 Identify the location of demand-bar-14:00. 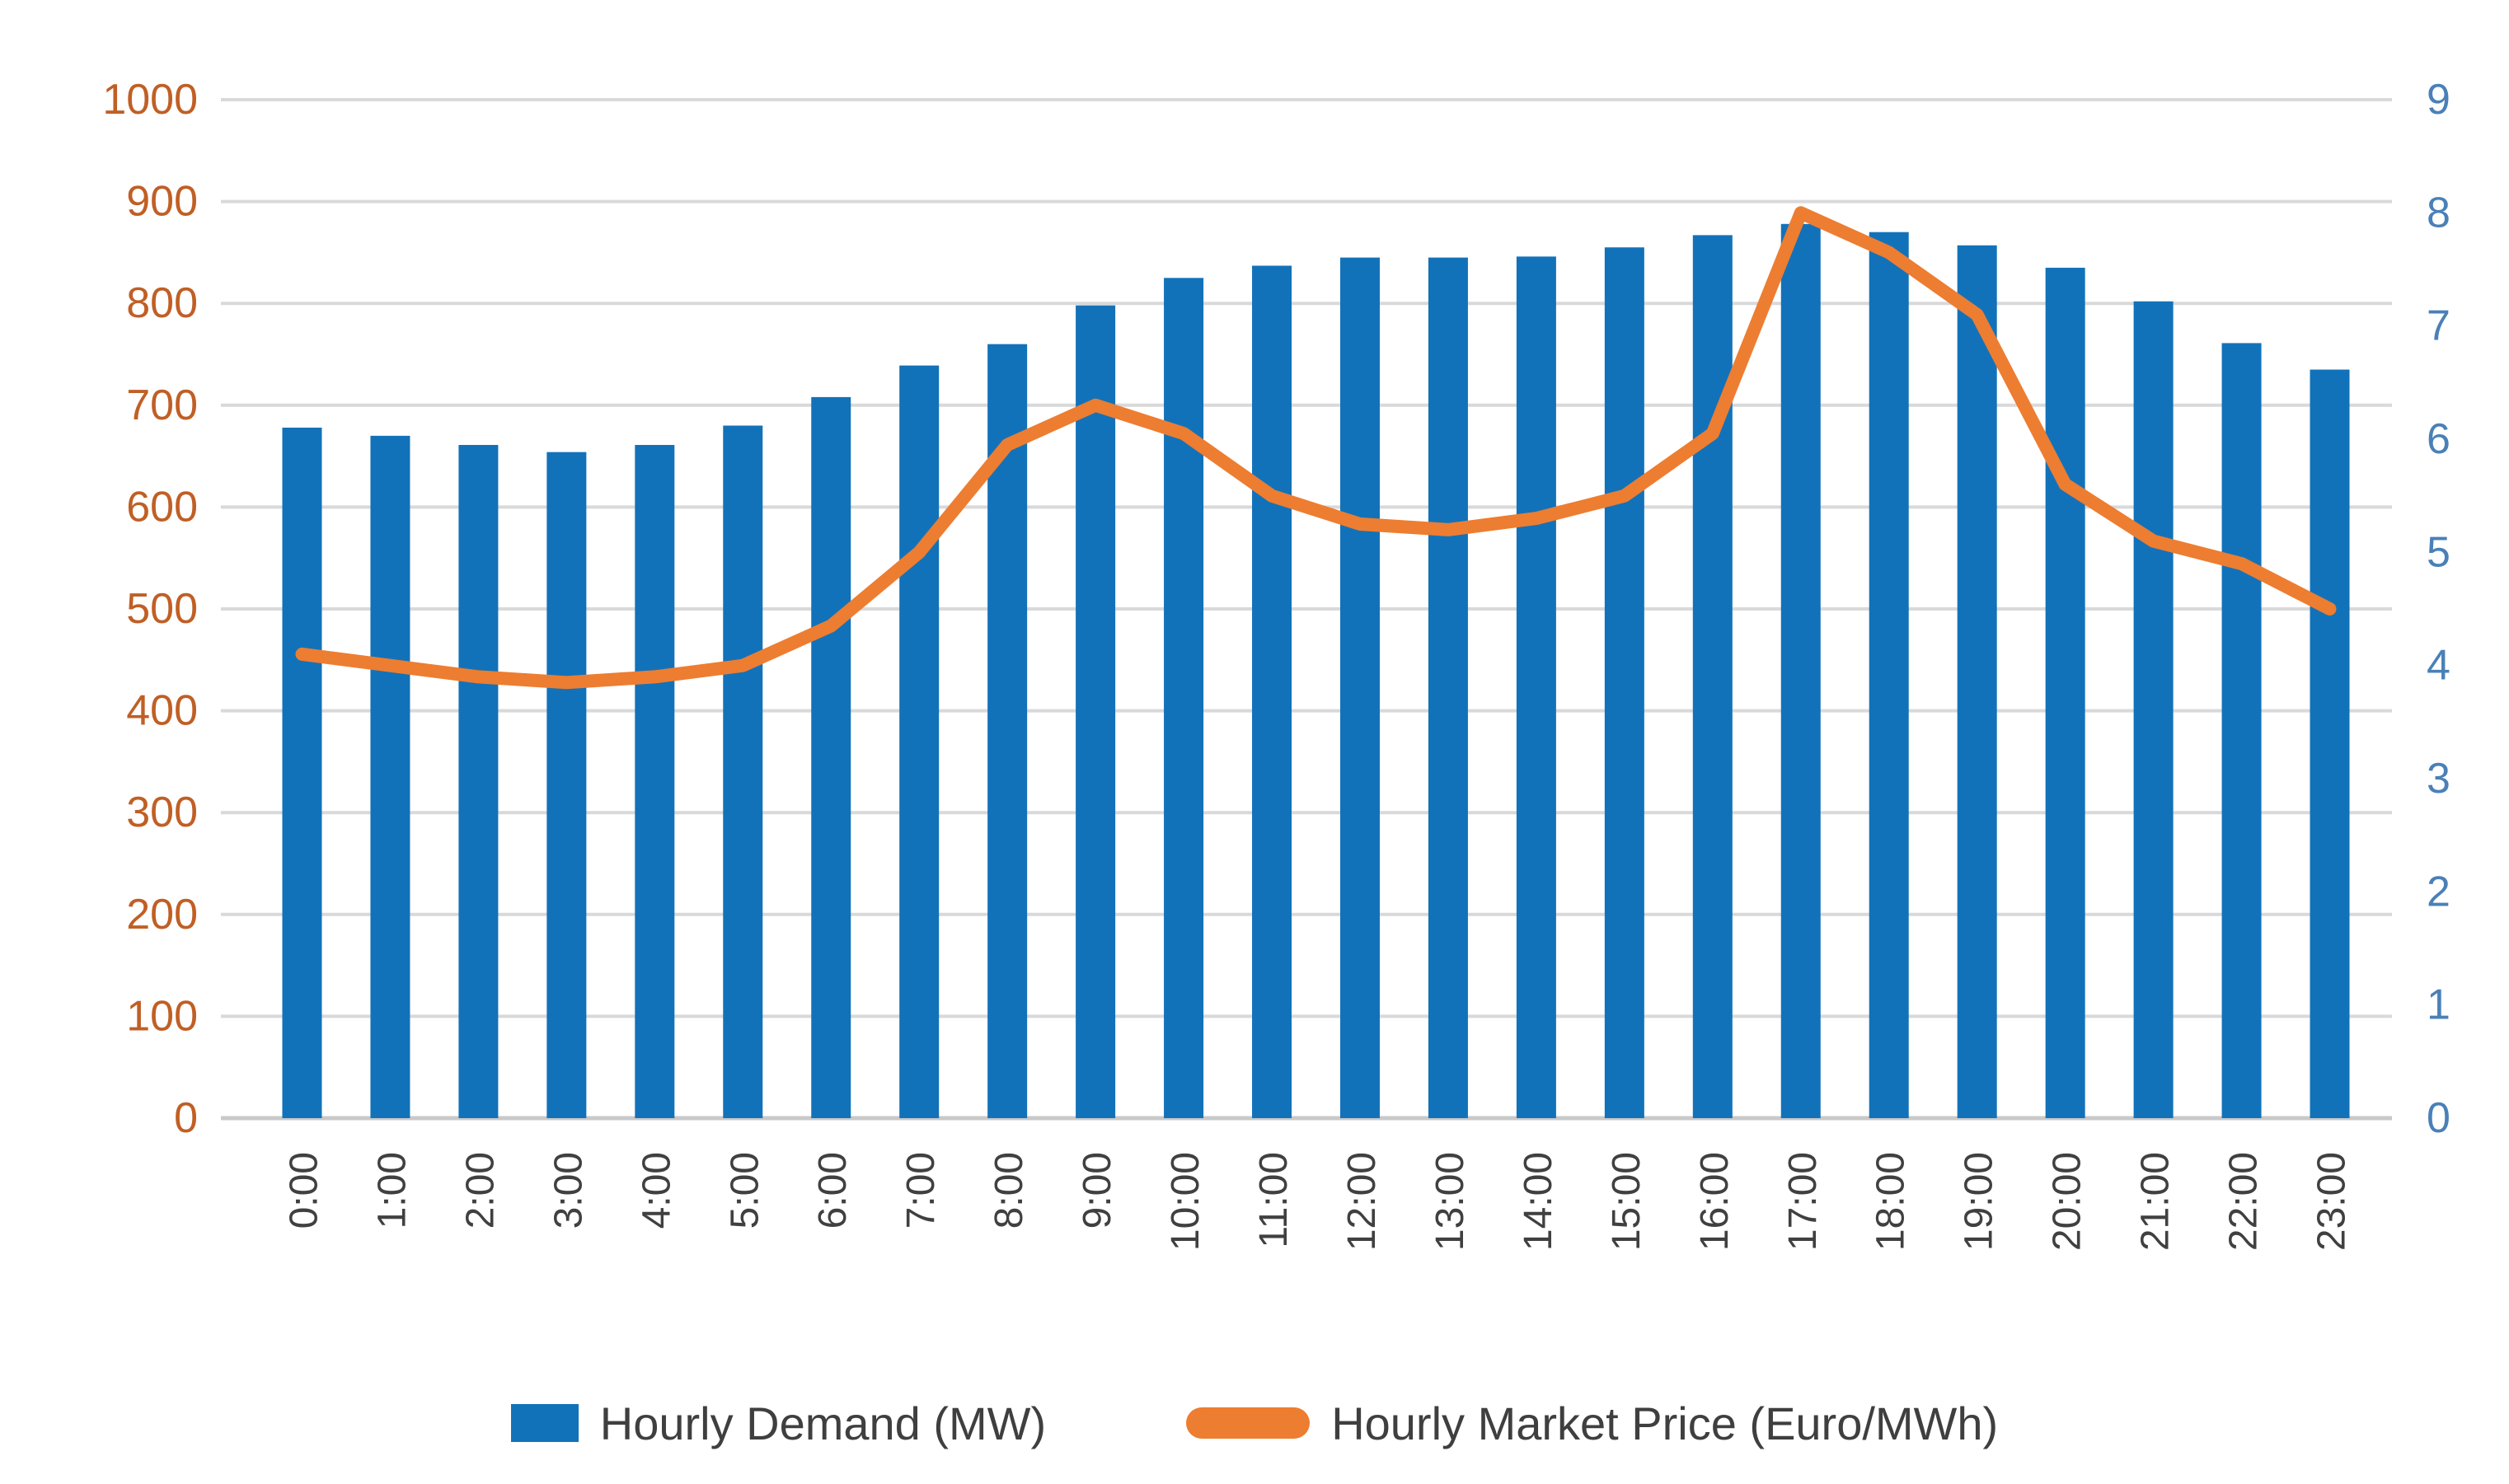
(1536, 687).